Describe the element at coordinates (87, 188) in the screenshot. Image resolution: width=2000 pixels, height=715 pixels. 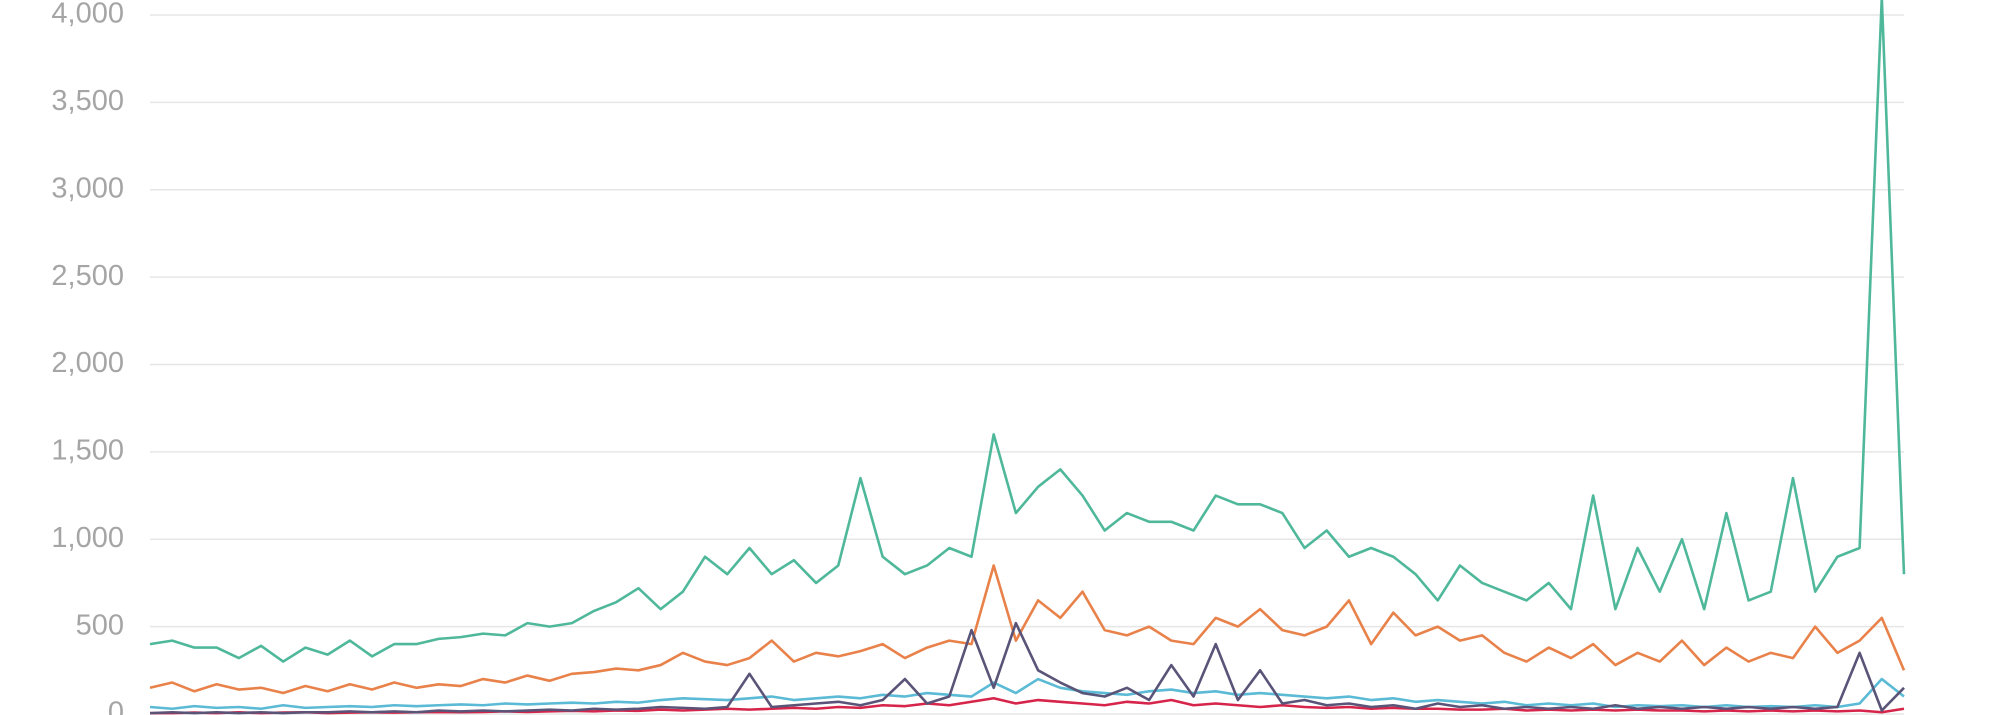
I see `y-tick-label: 3,000` at that location.